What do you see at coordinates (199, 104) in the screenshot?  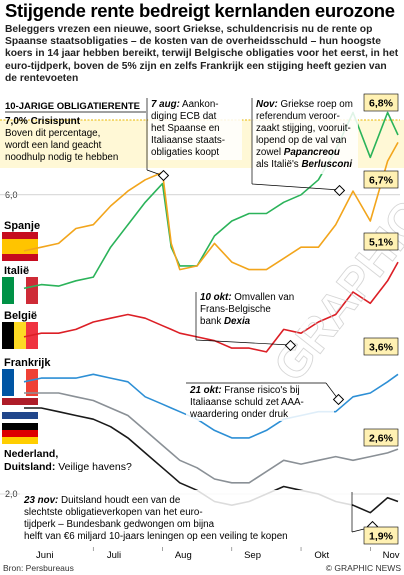 I see `annotation-aug7-line1: Aankon-` at bounding box center [199, 104].